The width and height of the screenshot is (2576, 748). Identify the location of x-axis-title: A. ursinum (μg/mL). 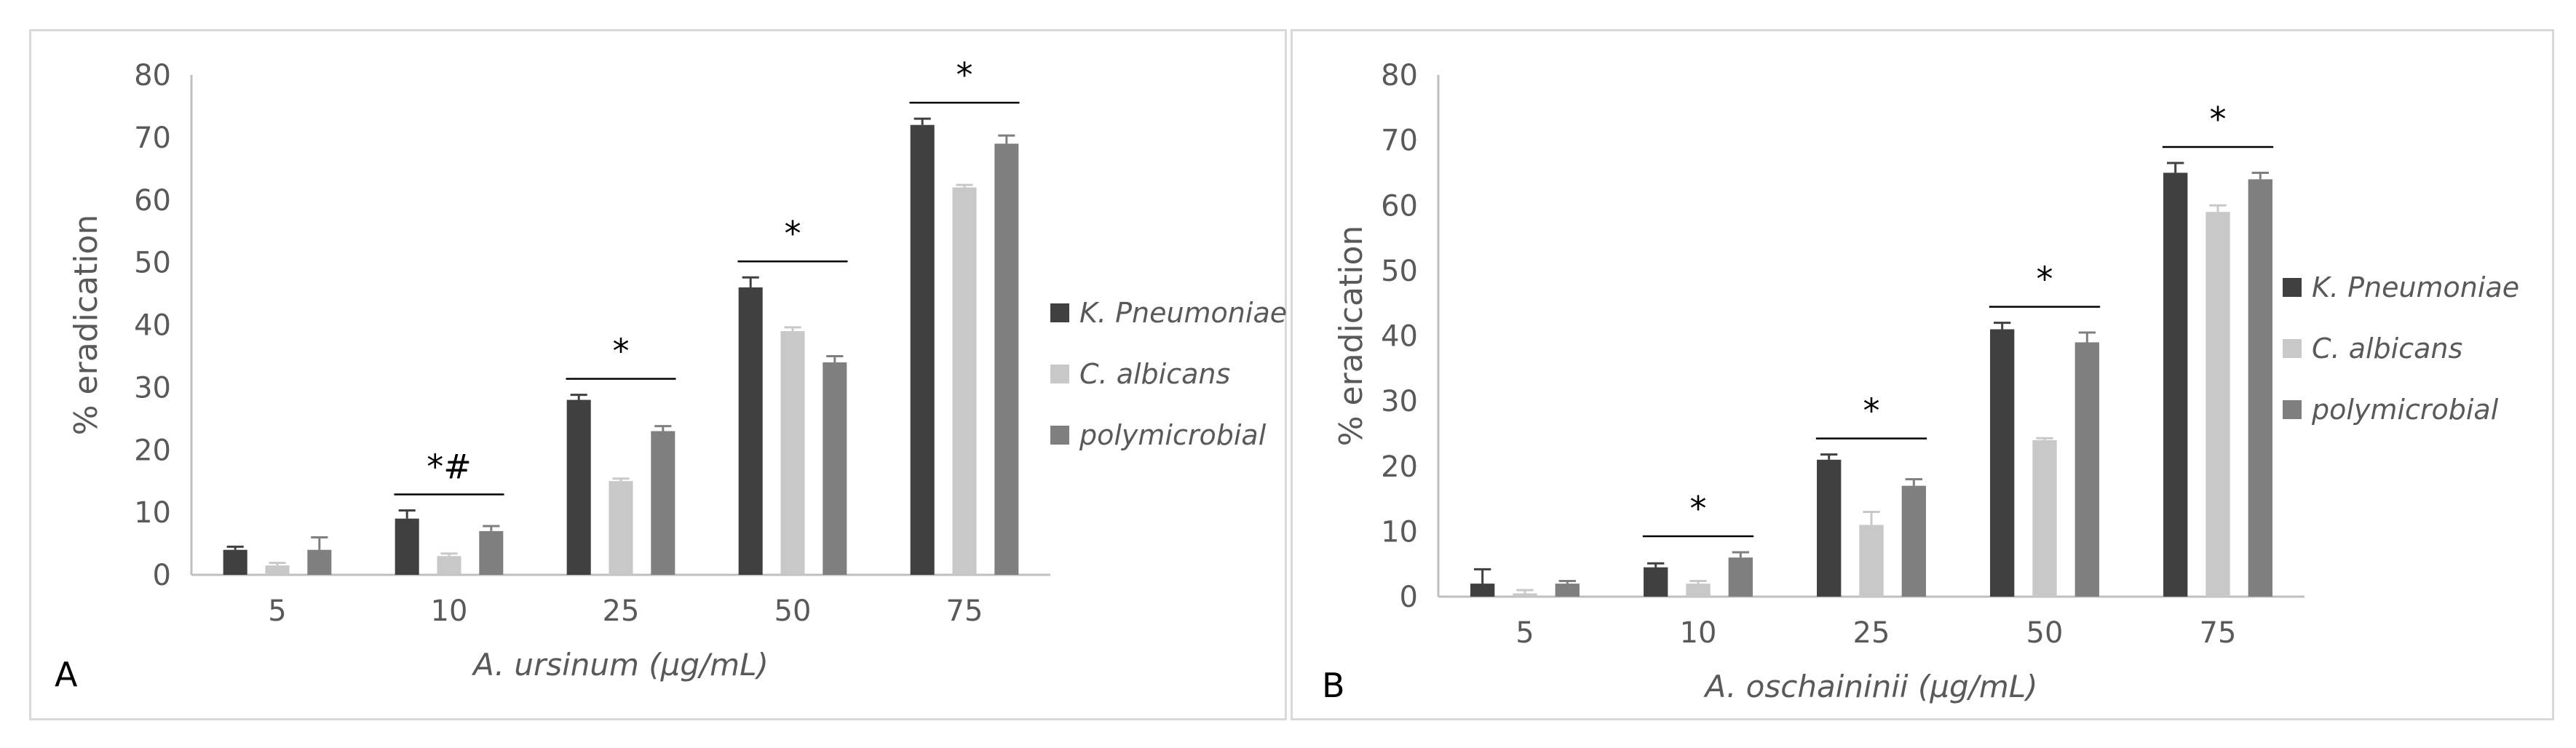
(620, 665).